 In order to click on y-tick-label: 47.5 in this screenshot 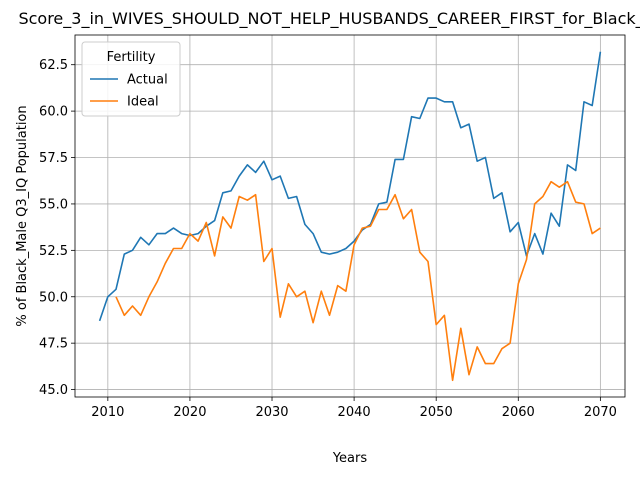, I will do `click(53, 344)`.